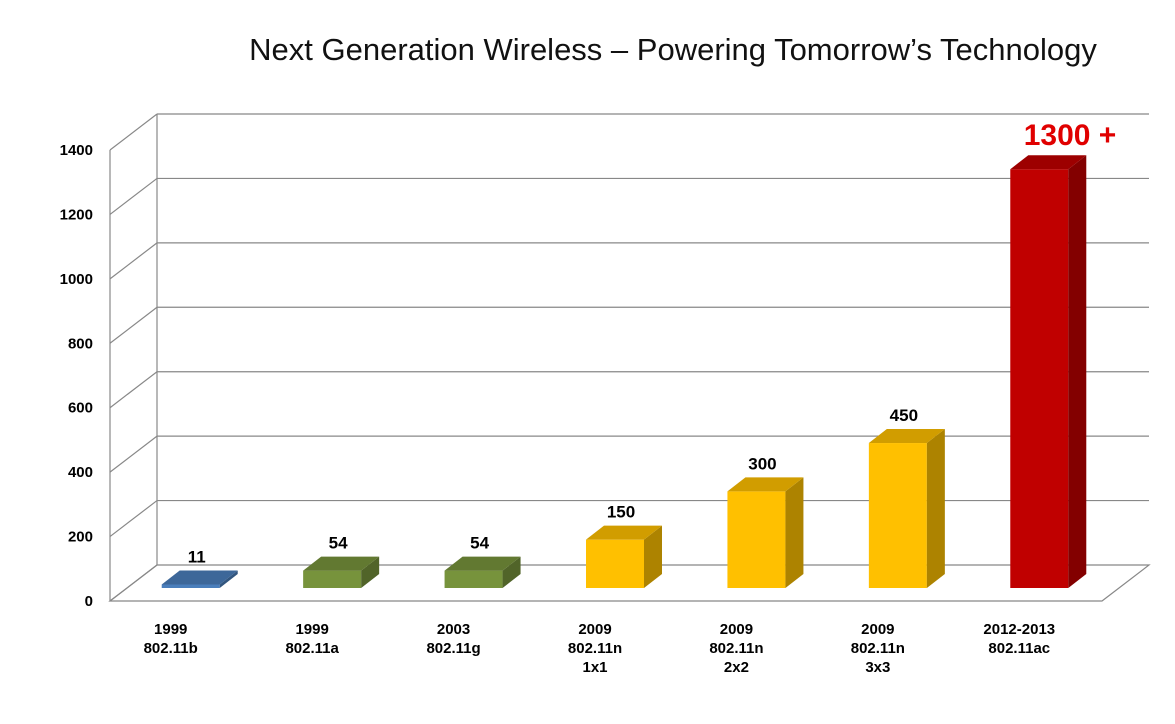 The width and height of the screenshot is (1175, 724). I want to click on x-tick-label: 1x1, so click(594, 667).